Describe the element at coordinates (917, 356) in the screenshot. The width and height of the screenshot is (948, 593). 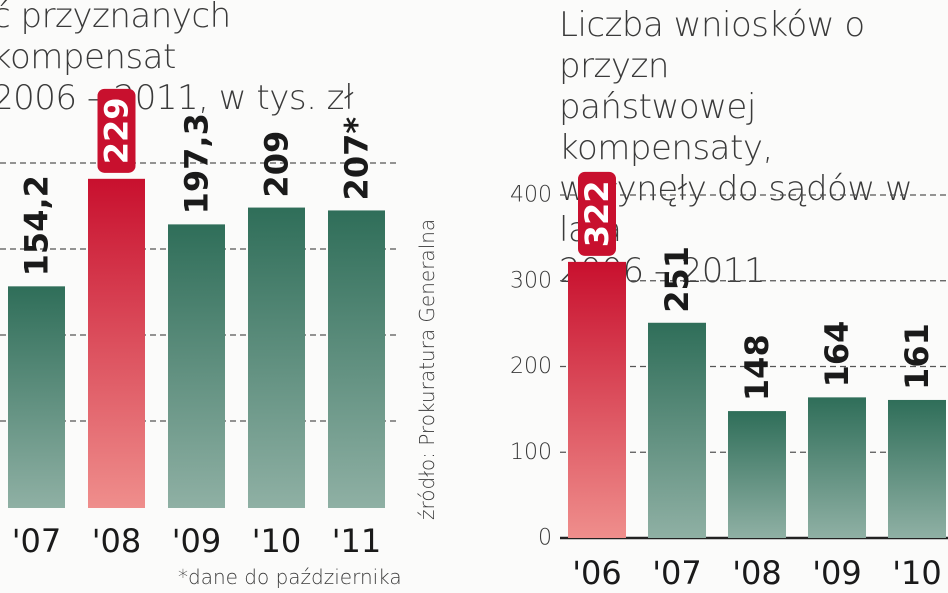
I see `chart-2-value-label: 161` at that location.